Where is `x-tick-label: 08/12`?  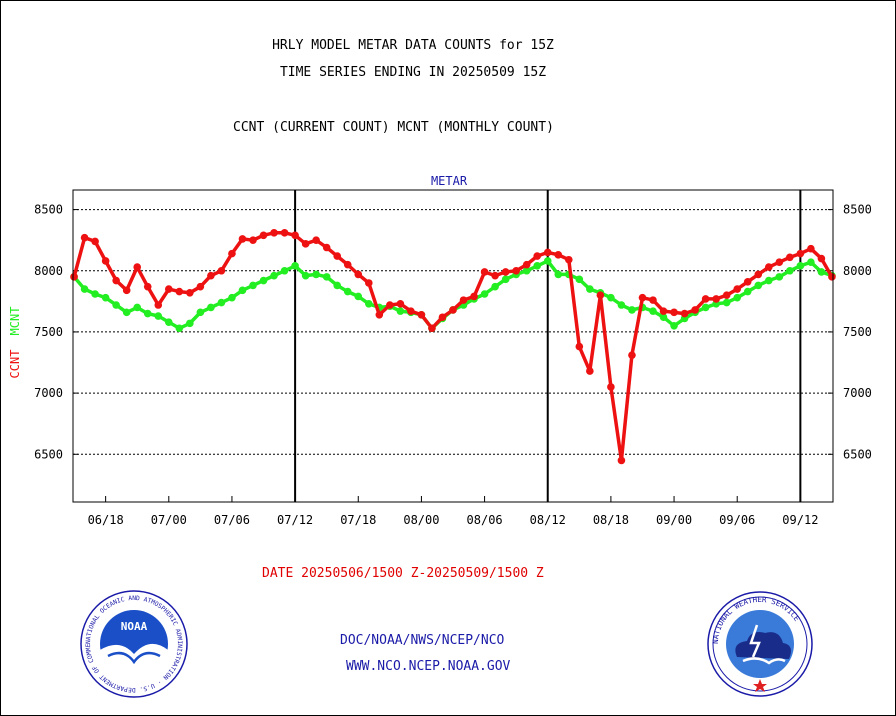
x-tick-label: 08/12 is located at coordinates (548, 520).